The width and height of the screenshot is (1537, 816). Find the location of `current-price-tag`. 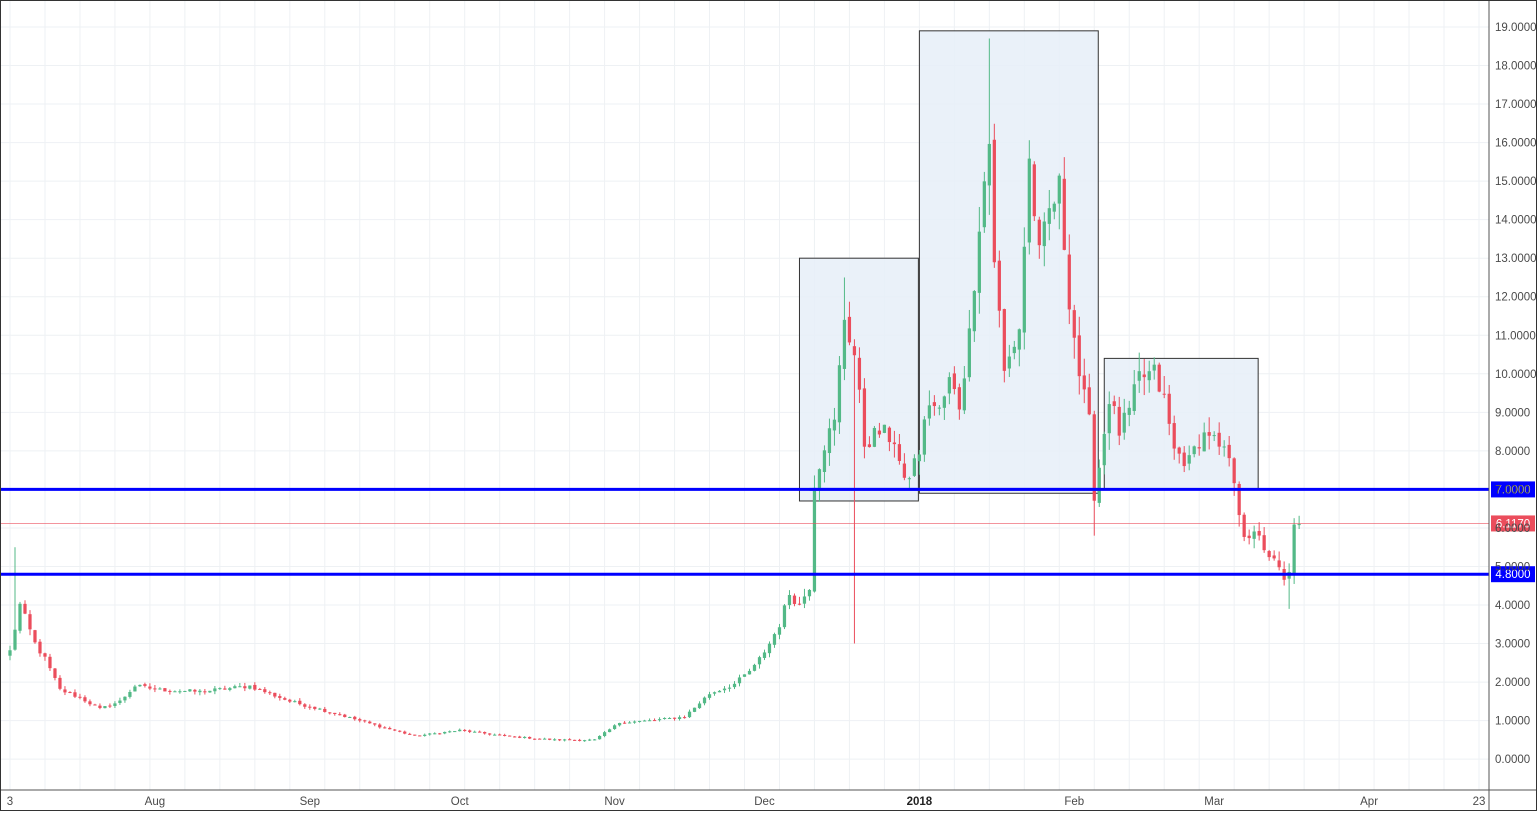

current-price-tag is located at coordinates (1513, 523).